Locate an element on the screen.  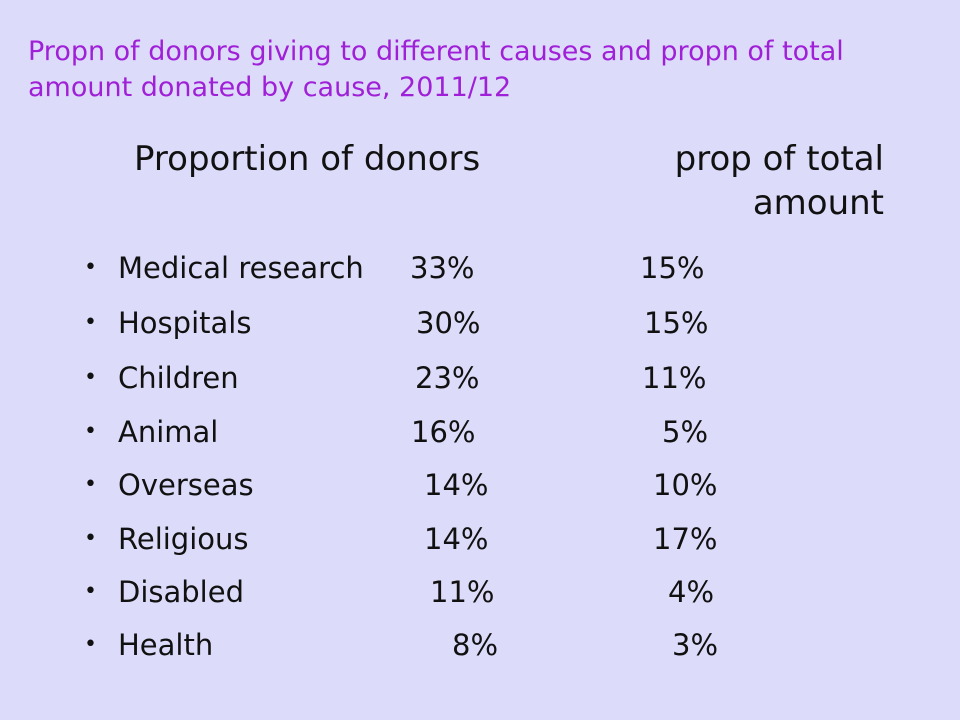
amount-percent: 11% is located at coordinates (674, 378).